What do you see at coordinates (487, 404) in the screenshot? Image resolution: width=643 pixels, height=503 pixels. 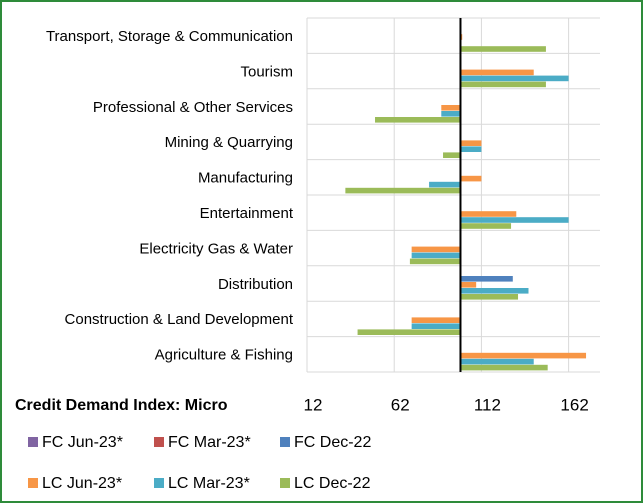 I see `x-tick-label: 112` at bounding box center [487, 404].